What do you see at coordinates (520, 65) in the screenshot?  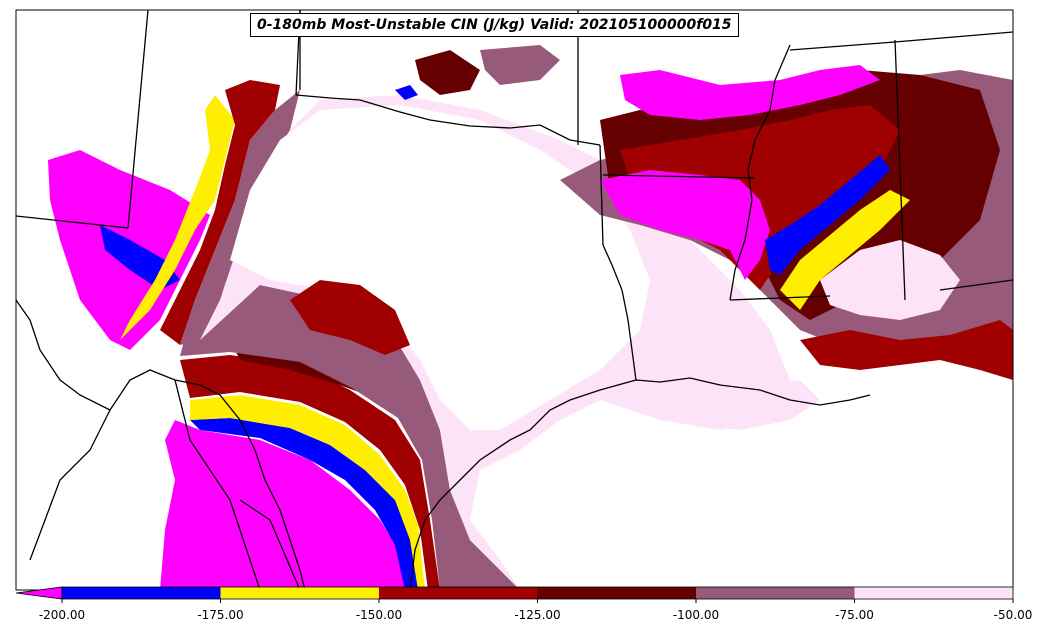 I see `field-north-mauve` at bounding box center [520, 65].